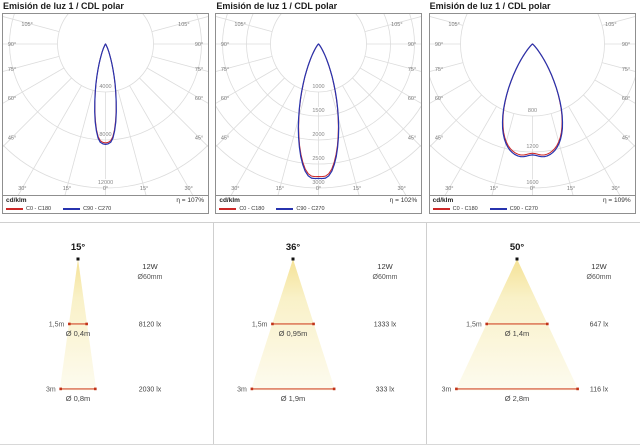  I want to click on svg-text: 1500, so click(319, 111).